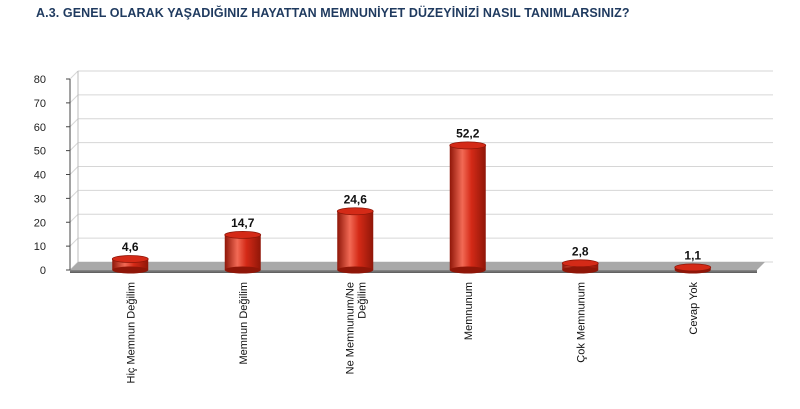  I want to click on category-label: Cevap Yok, so click(694, 308).